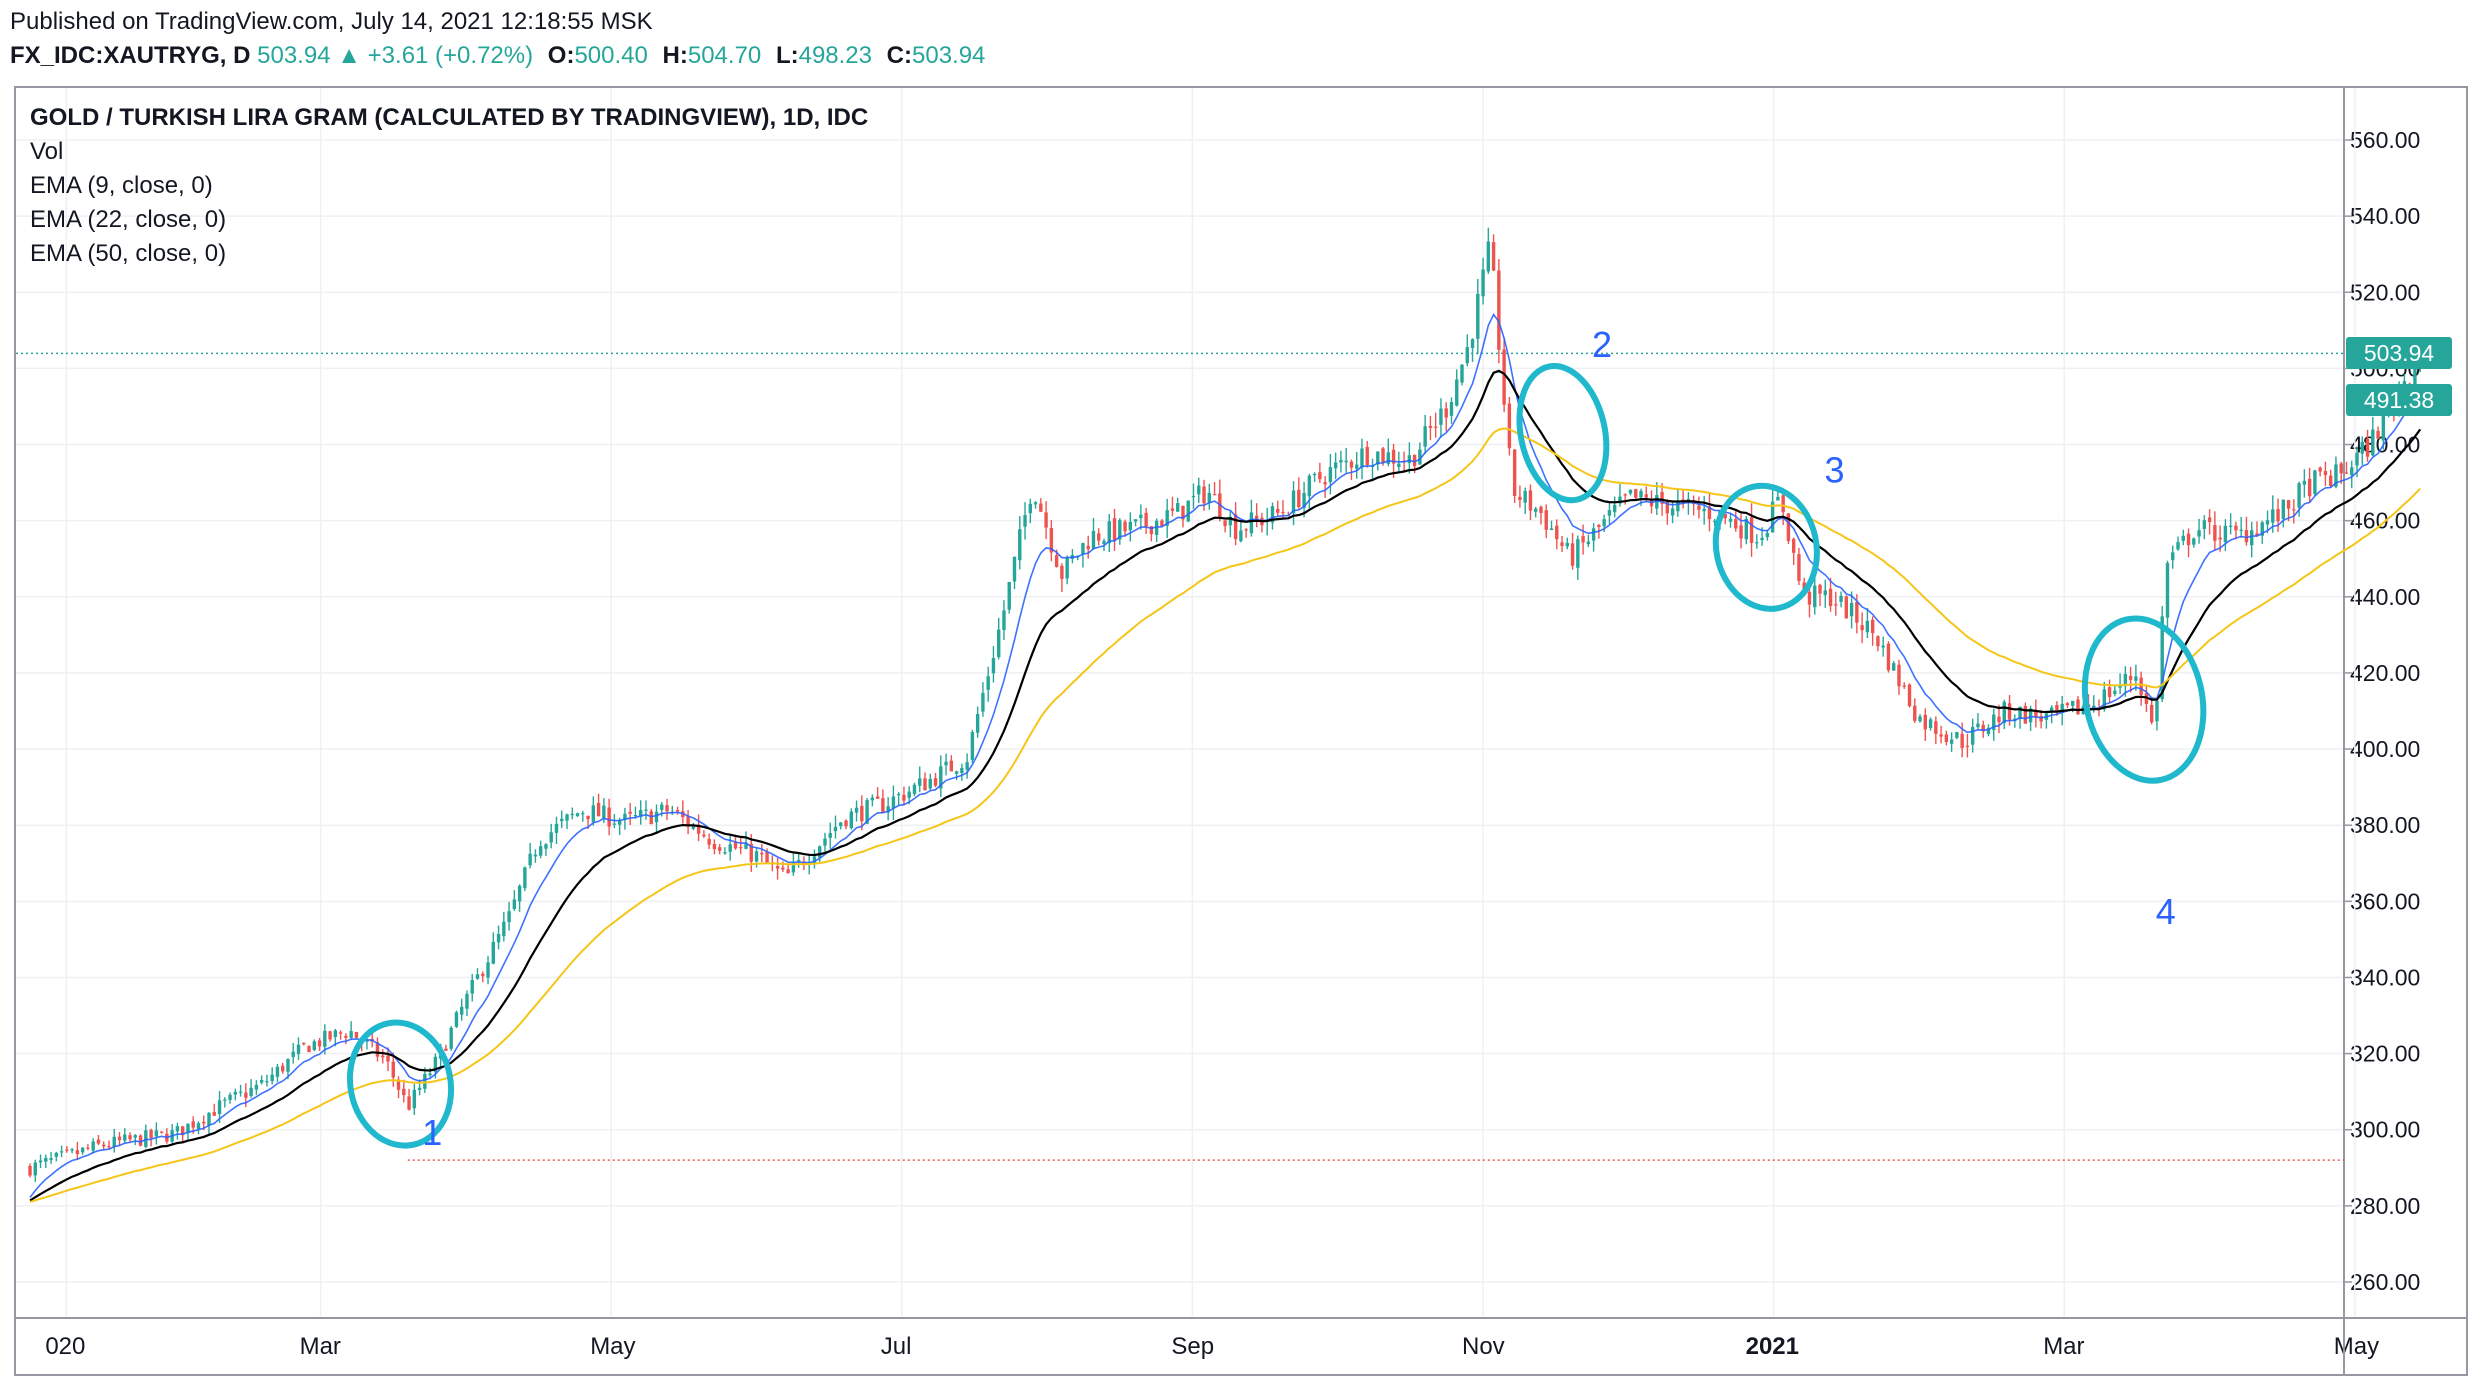  What do you see at coordinates (128, 219) in the screenshot?
I see `legend-ema22: EMA (22, close, 0)` at bounding box center [128, 219].